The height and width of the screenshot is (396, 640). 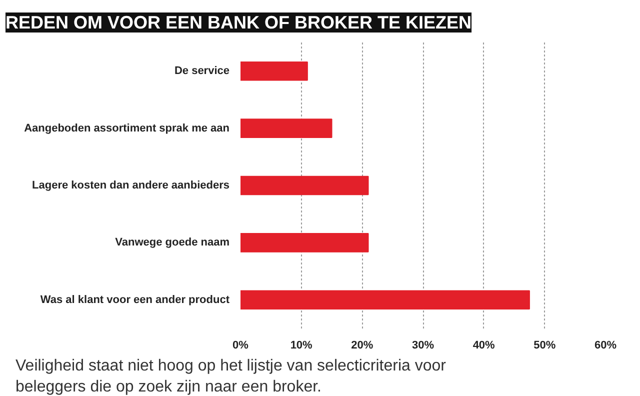 What do you see at coordinates (127, 128) in the screenshot?
I see `y-tick-label: Aangeboden assortiment sprak me aan` at bounding box center [127, 128].